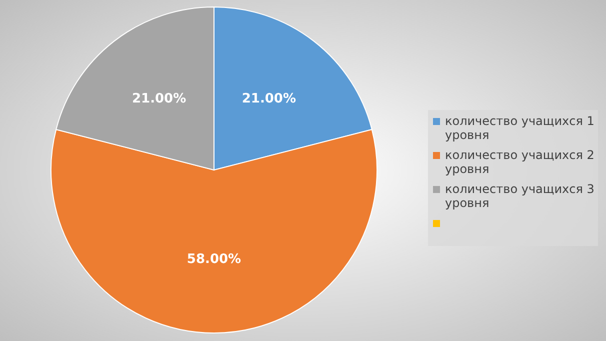 Image resolution: width=606 pixels, height=341 pixels. I want to click on legend-label: количество учащихся 1 уровня, so click(519, 128).